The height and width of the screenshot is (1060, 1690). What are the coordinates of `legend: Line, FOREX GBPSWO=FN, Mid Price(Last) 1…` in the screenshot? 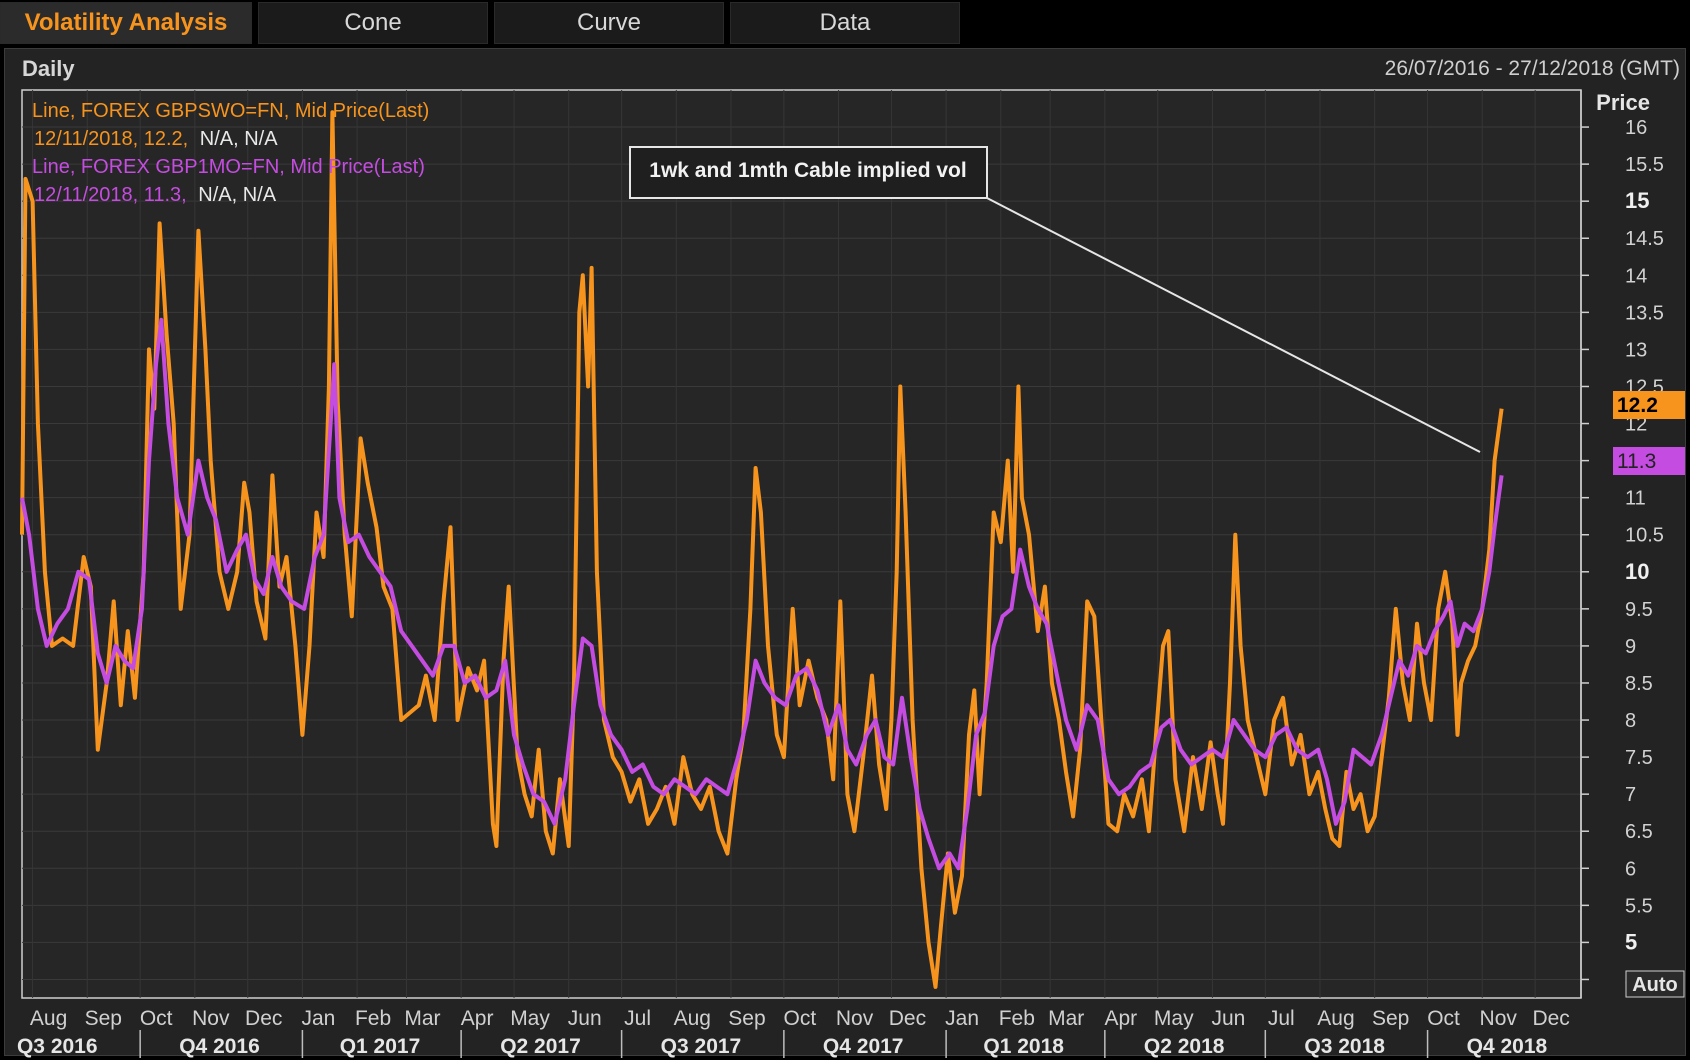 It's located at (230, 153).